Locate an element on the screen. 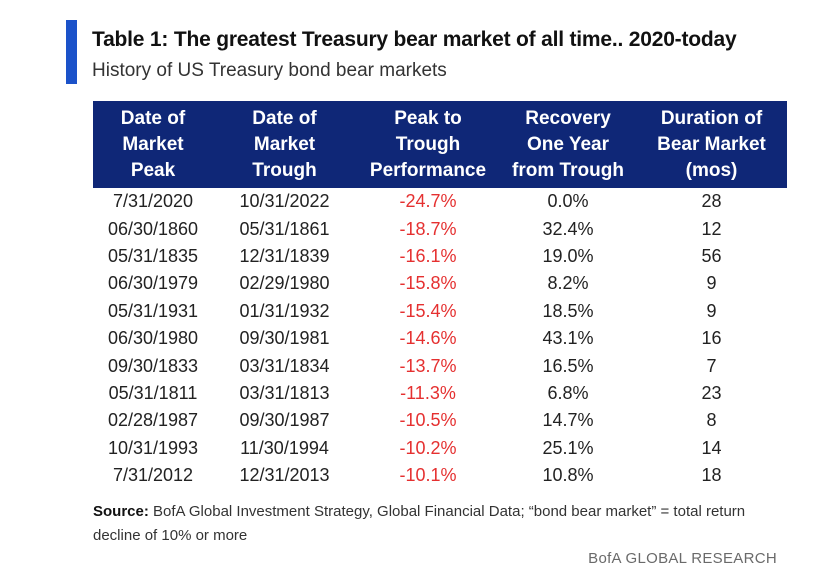  source-label: Source: is located at coordinates (121, 511).